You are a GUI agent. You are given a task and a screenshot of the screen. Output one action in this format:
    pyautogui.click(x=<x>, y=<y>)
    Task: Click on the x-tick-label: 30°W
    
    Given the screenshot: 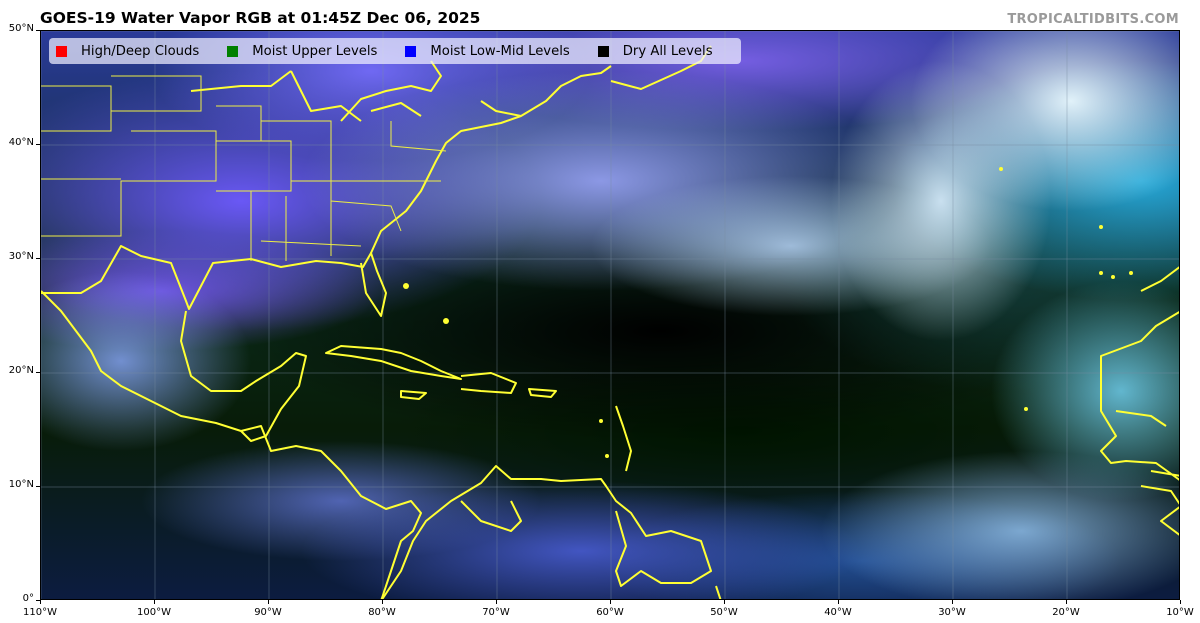 What is the action you would take?
    pyautogui.click(x=952, y=612)
    